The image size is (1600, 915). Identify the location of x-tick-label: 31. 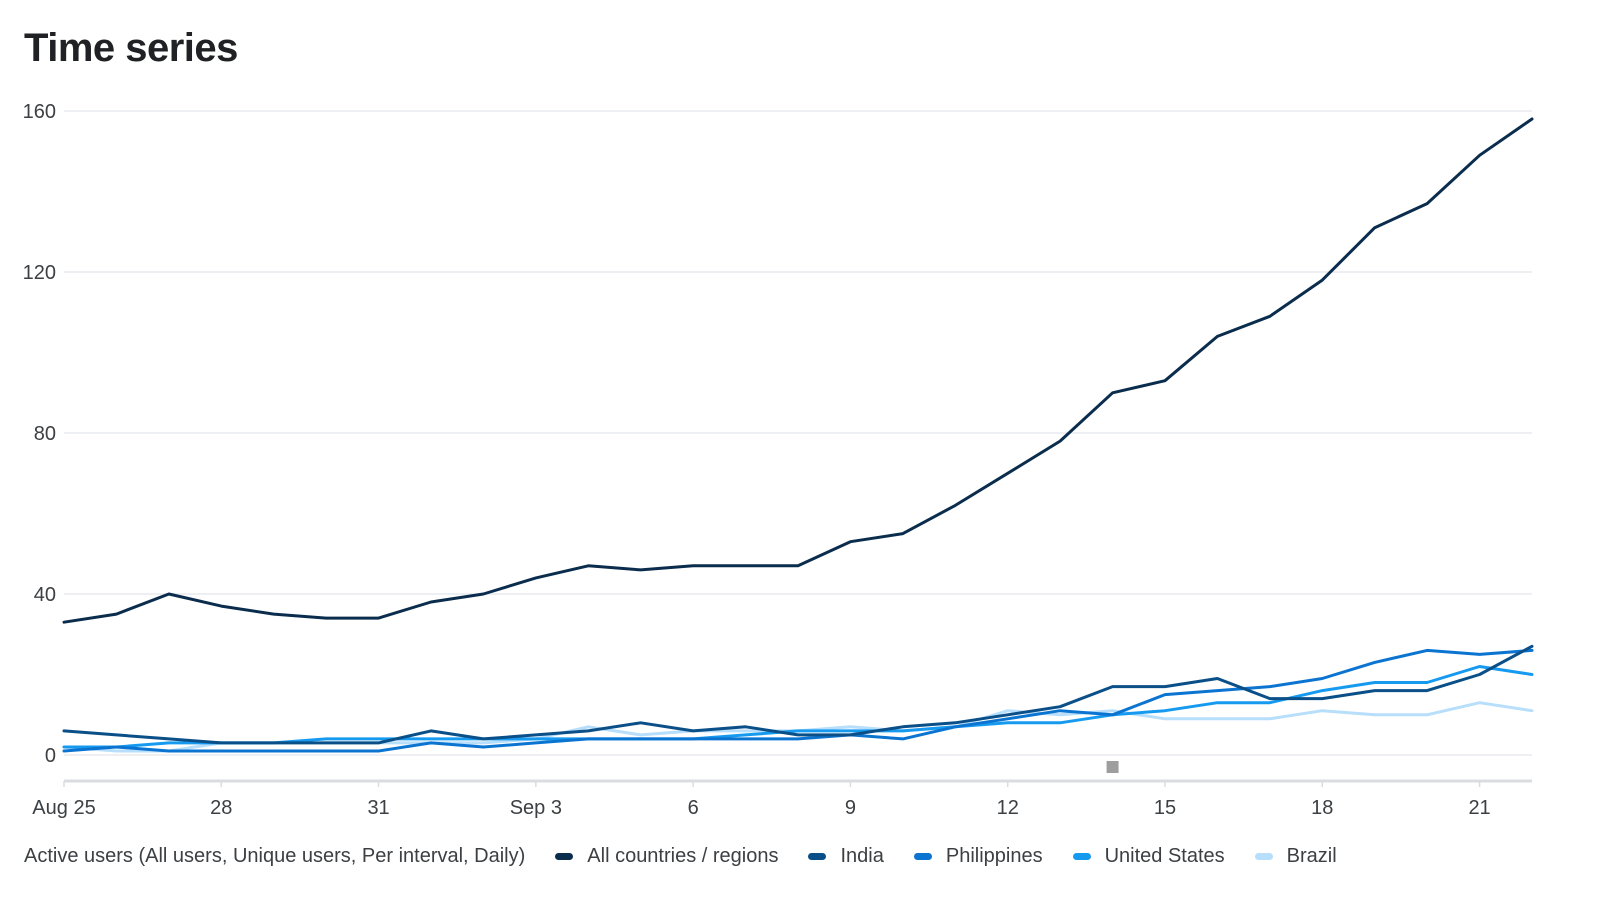
(378, 808).